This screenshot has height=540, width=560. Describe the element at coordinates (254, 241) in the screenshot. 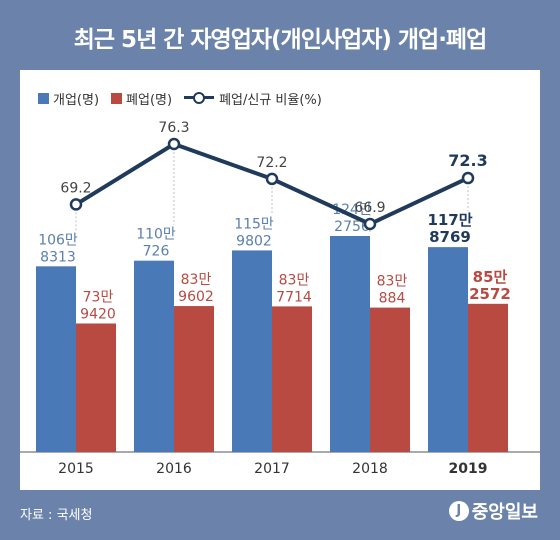

I see `data-label-opened: 9802` at that location.